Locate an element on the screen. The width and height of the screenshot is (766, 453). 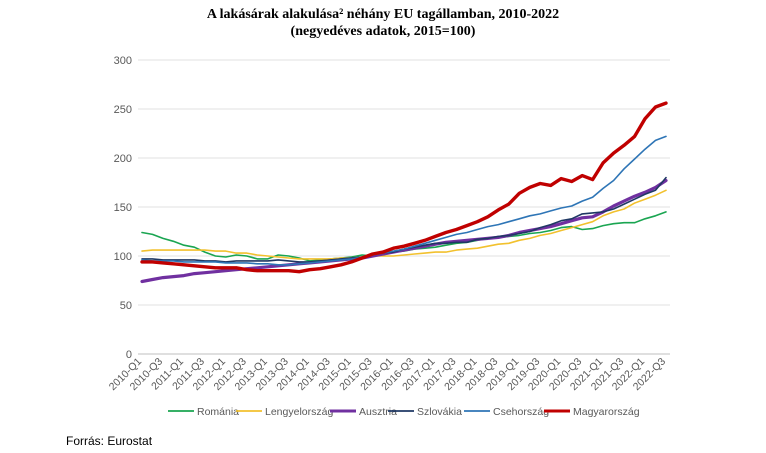
legend-label: Lengyelország is located at coordinates (299, 412).